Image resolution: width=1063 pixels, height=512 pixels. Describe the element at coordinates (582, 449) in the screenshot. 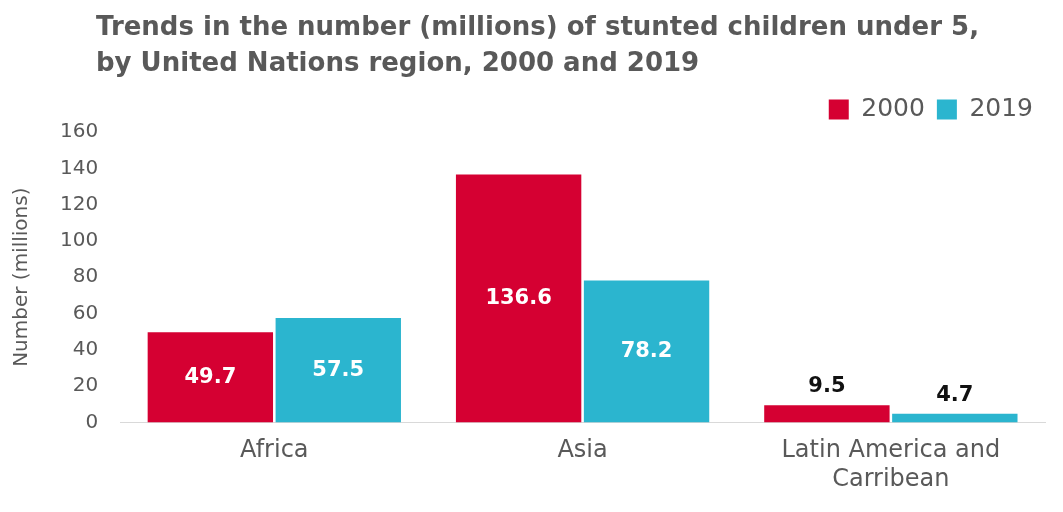

I see `x-tick-label: Asia` at that location.